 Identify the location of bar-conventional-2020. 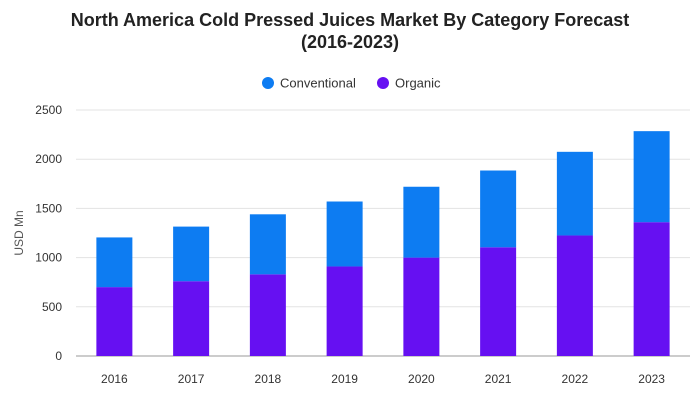
(421, 222).